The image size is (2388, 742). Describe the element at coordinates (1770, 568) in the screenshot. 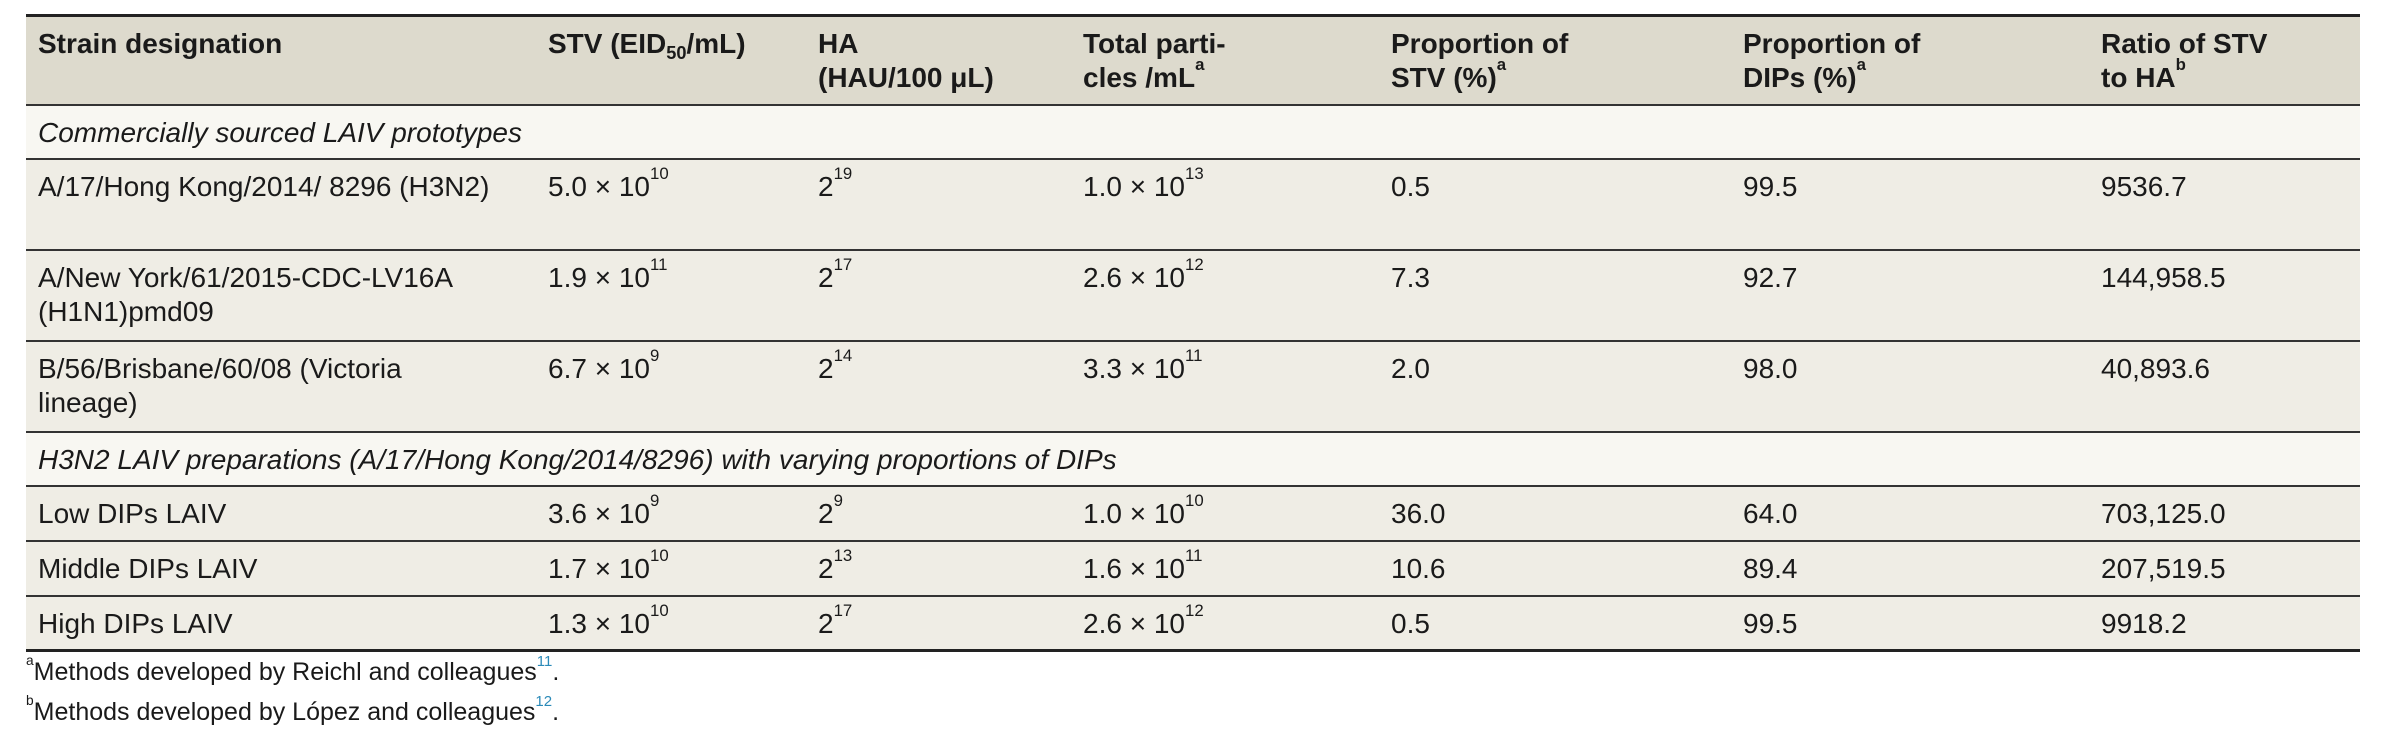

I see `cell-proportion-dips: 89.4` at that location.